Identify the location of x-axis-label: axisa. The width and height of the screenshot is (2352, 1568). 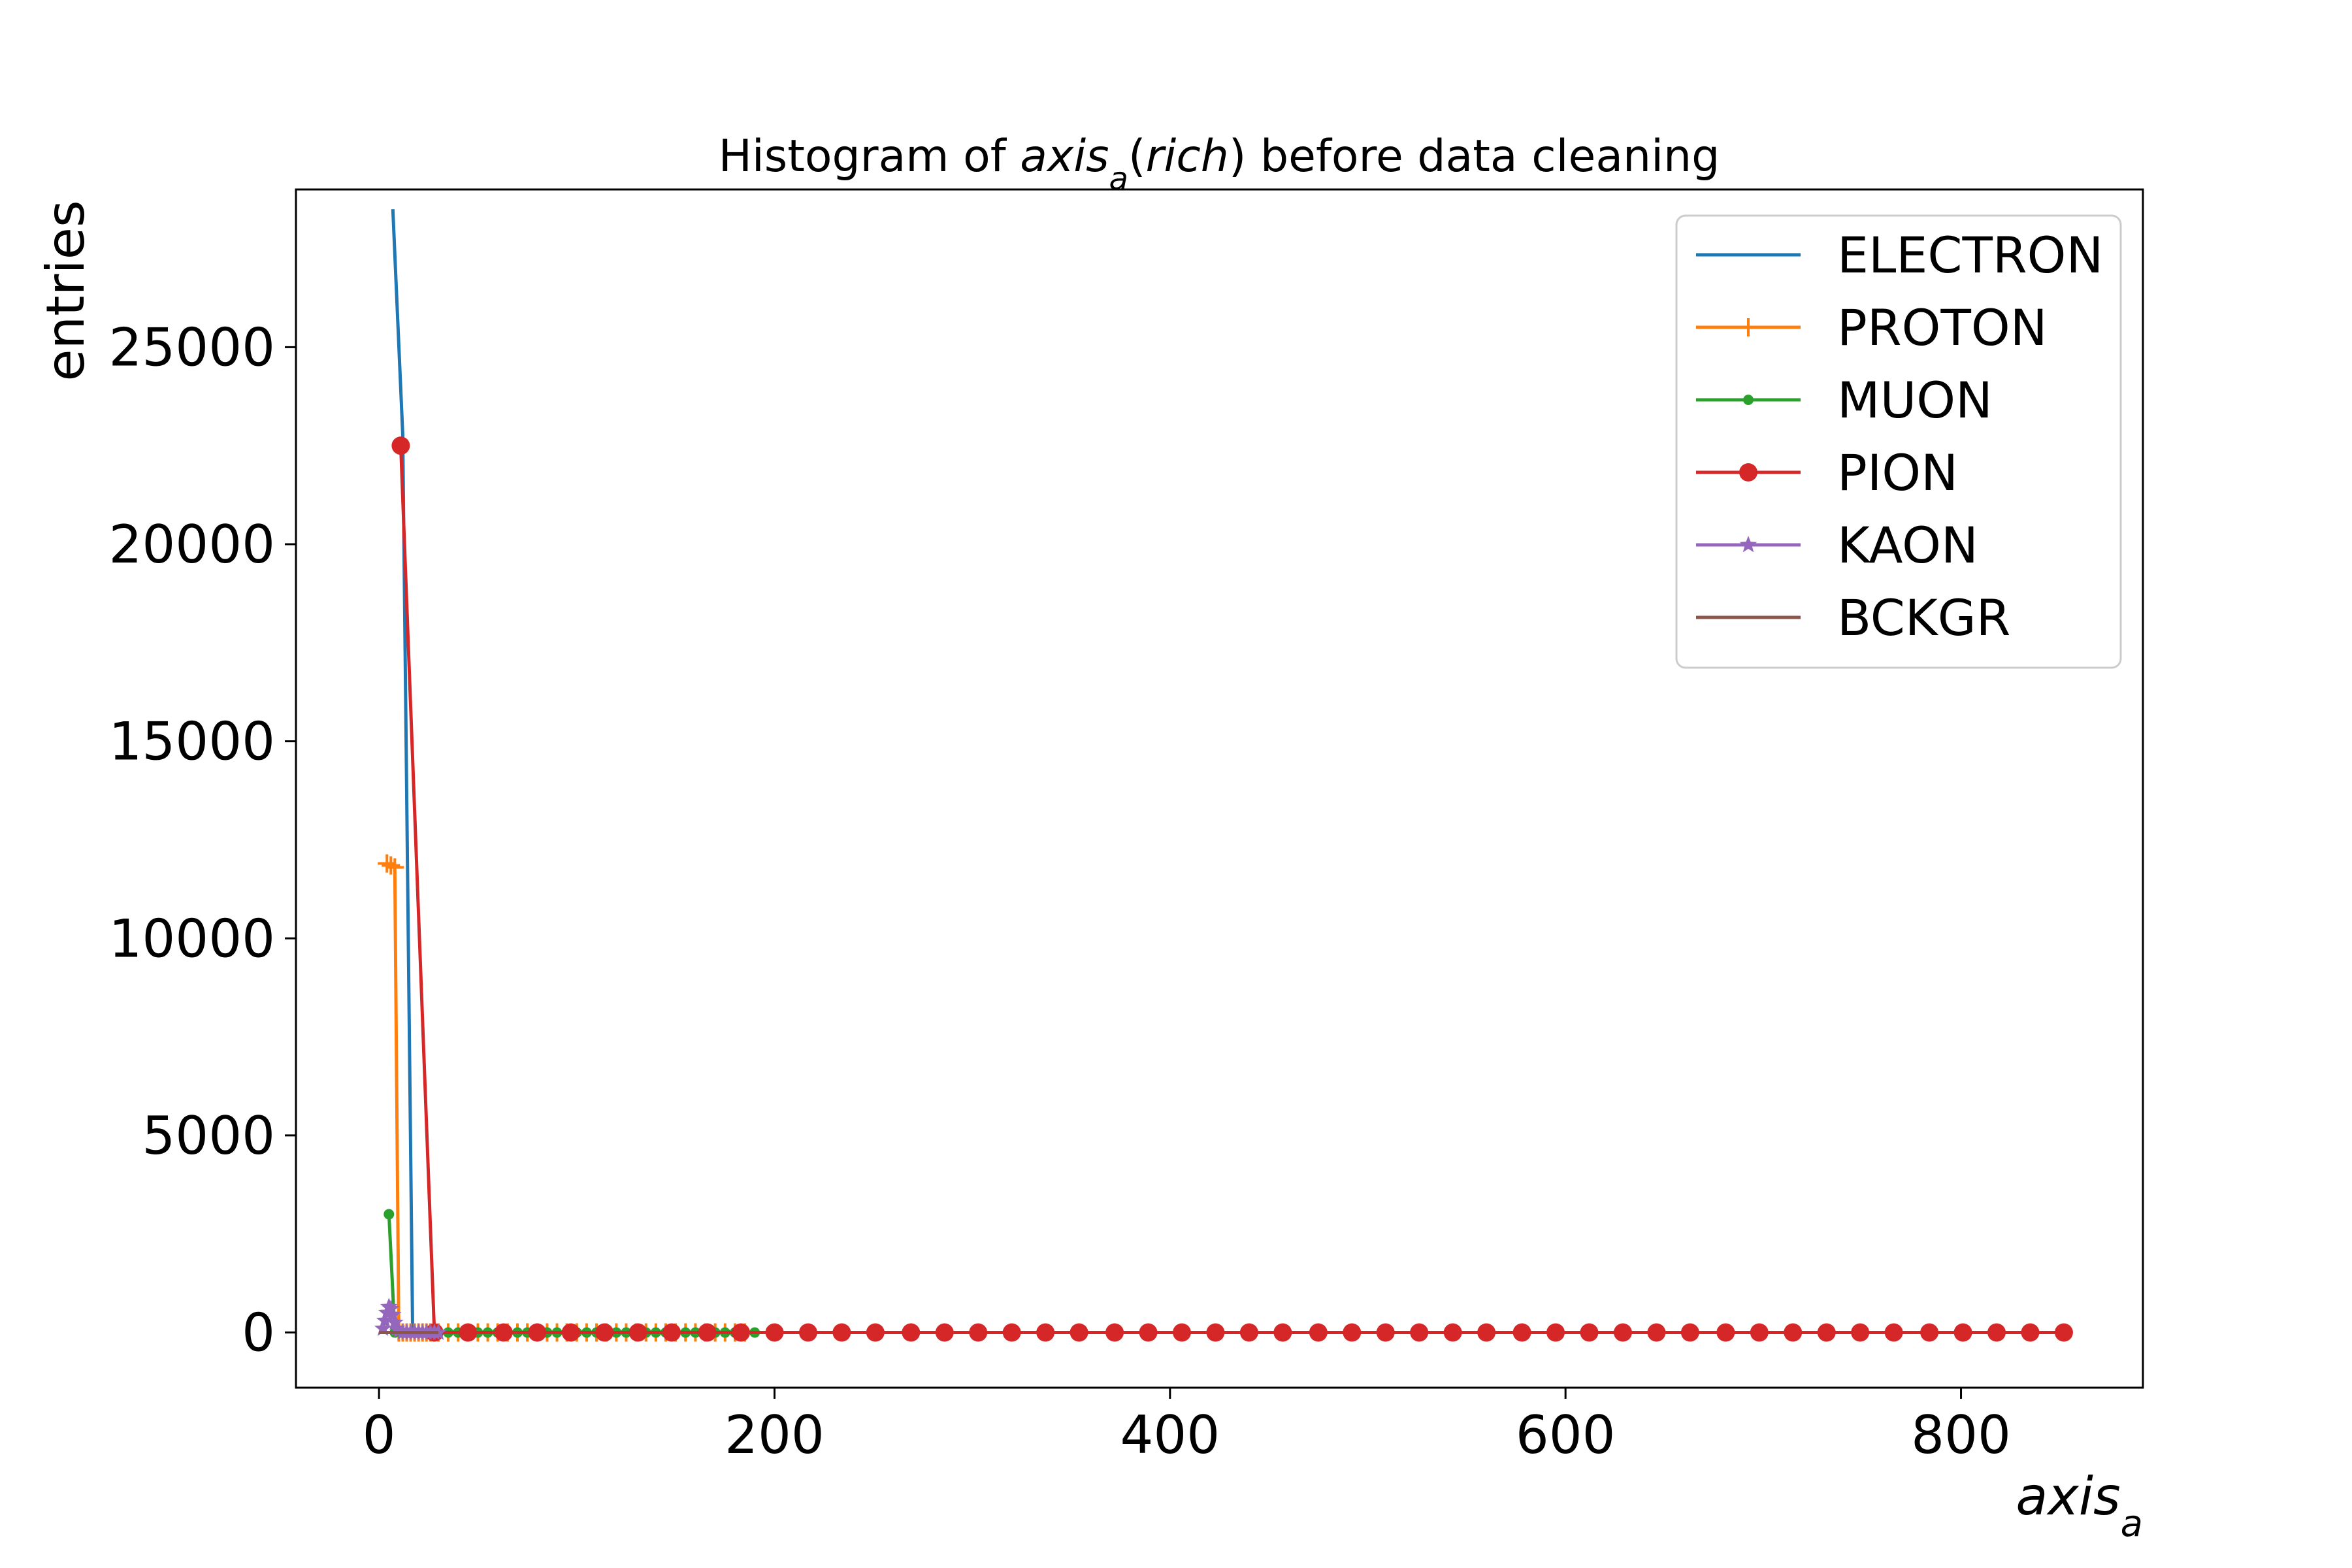
(2079, 1505).